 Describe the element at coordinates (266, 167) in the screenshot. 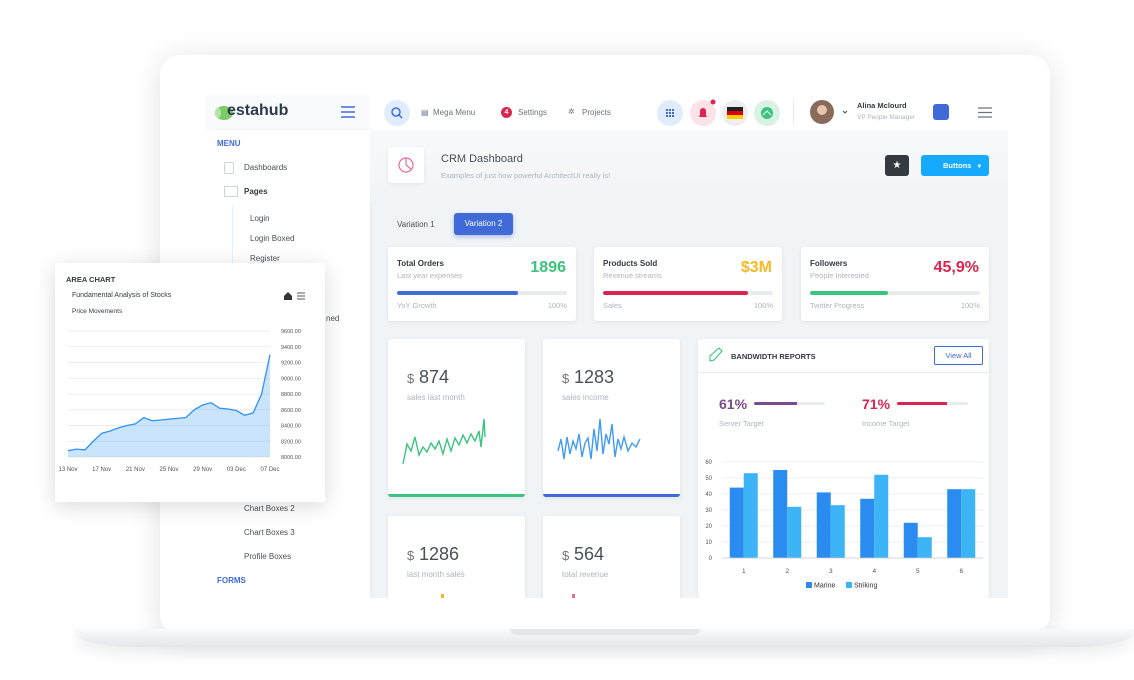

I see `nav-item: Dashboards` at that location.